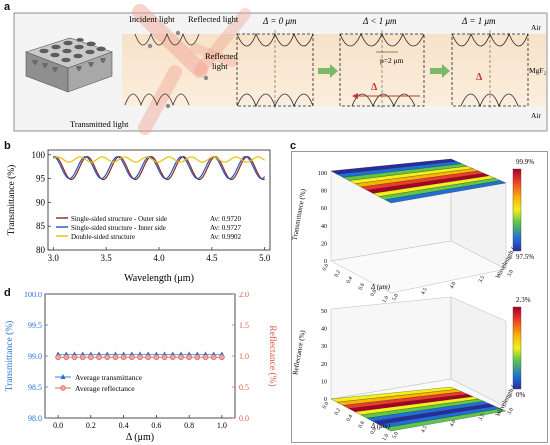  I want to click on state-delta-zero: Δ = 0 μm, so click(275, 63).